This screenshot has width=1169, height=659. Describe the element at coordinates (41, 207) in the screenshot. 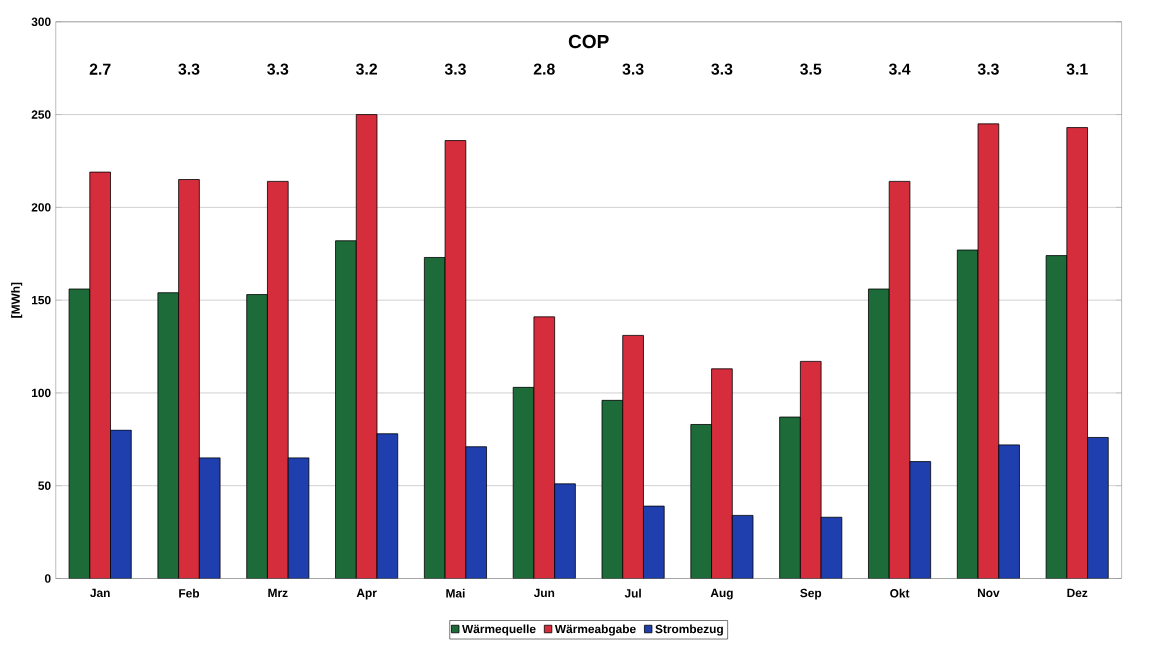

I see `y-tick-label: 200` at that location.